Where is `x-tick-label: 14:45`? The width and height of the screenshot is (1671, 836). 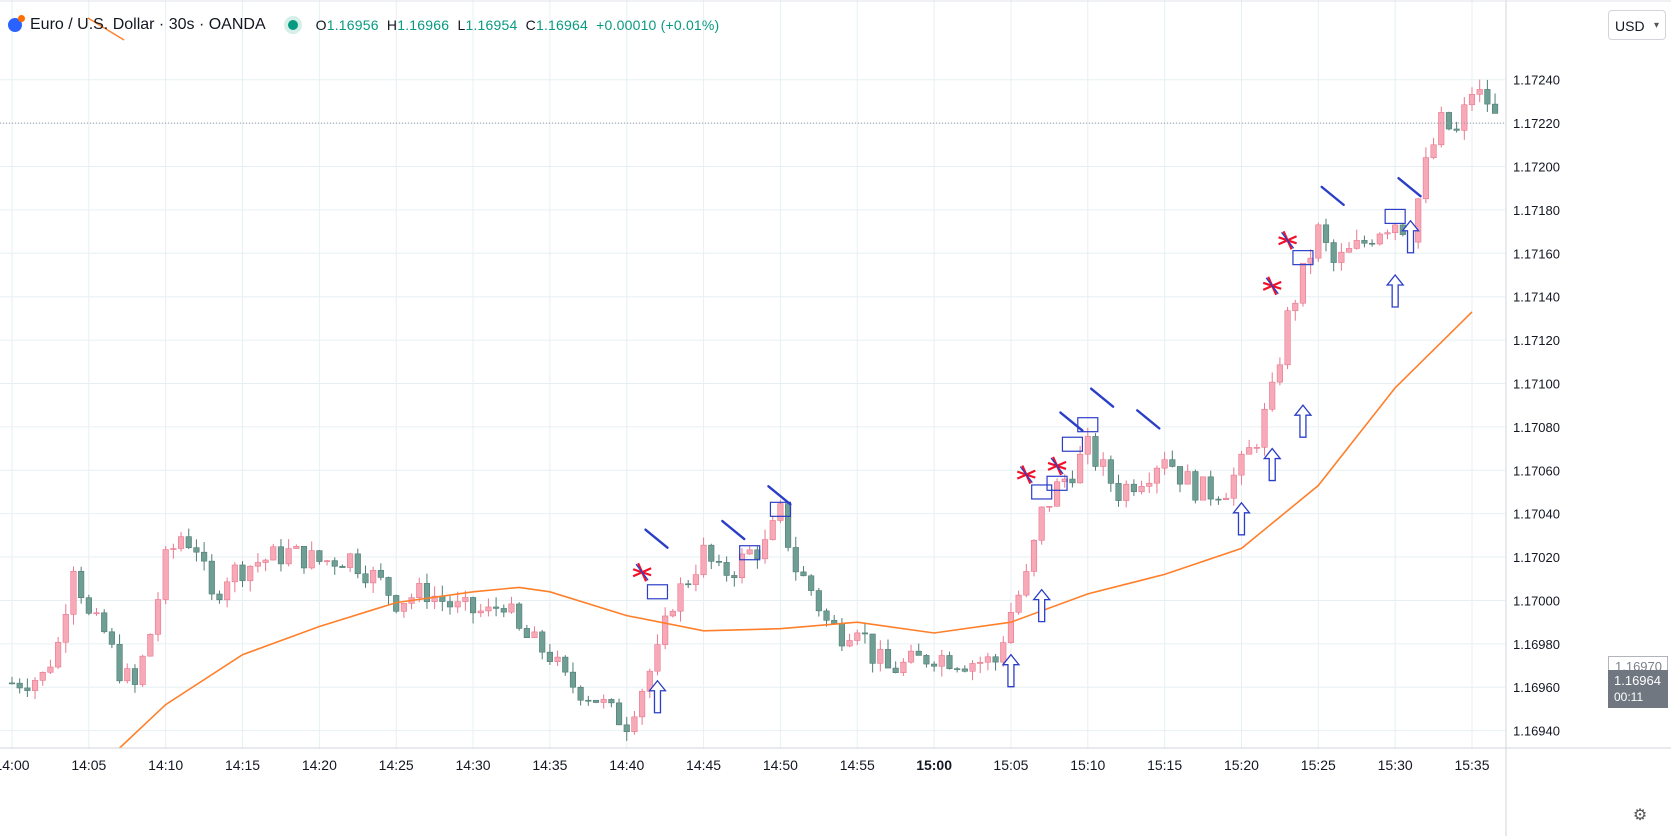
x-tick-label: 14:45 is located at coordinates (703, 765).